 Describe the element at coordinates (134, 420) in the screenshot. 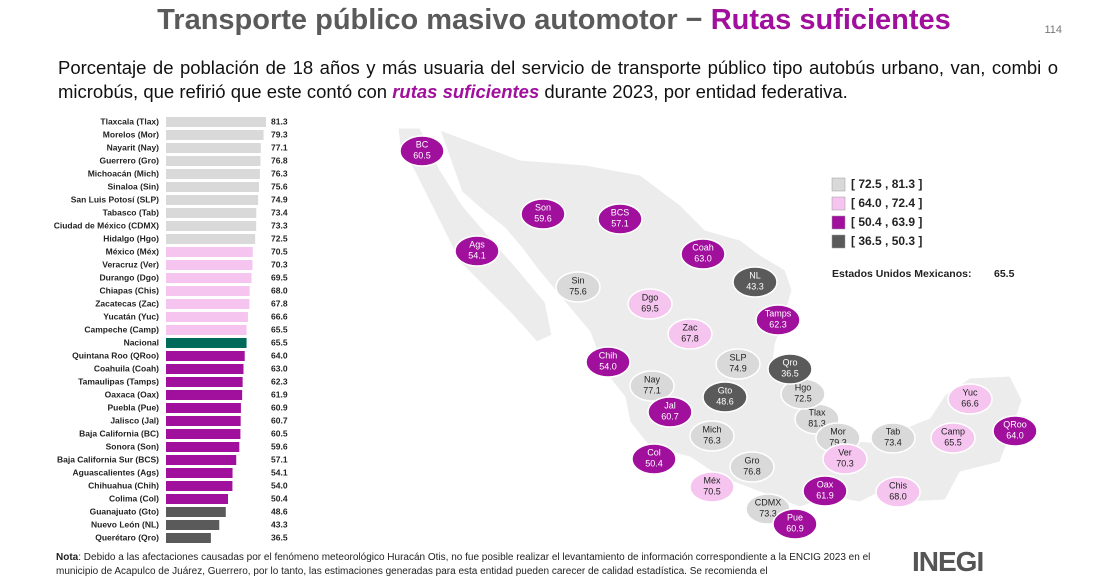

I see `bar-label: Jalisco (Jal)` at that location.